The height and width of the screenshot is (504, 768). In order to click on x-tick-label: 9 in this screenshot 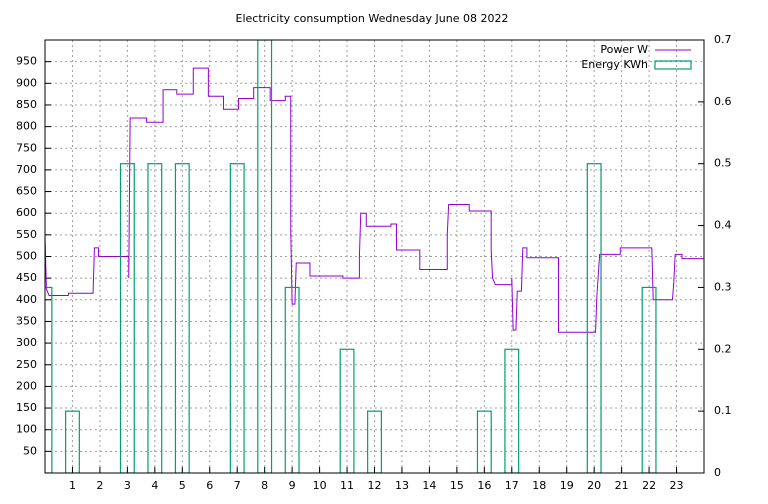, I will do `click(292, 485)`.